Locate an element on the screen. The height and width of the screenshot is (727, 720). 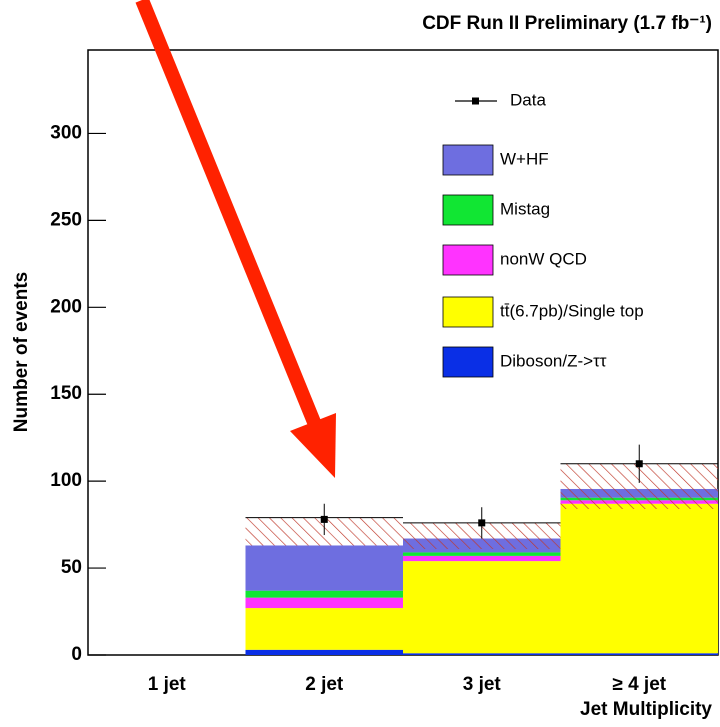
legend-label: W+HF is located at coordinates (524, 158).